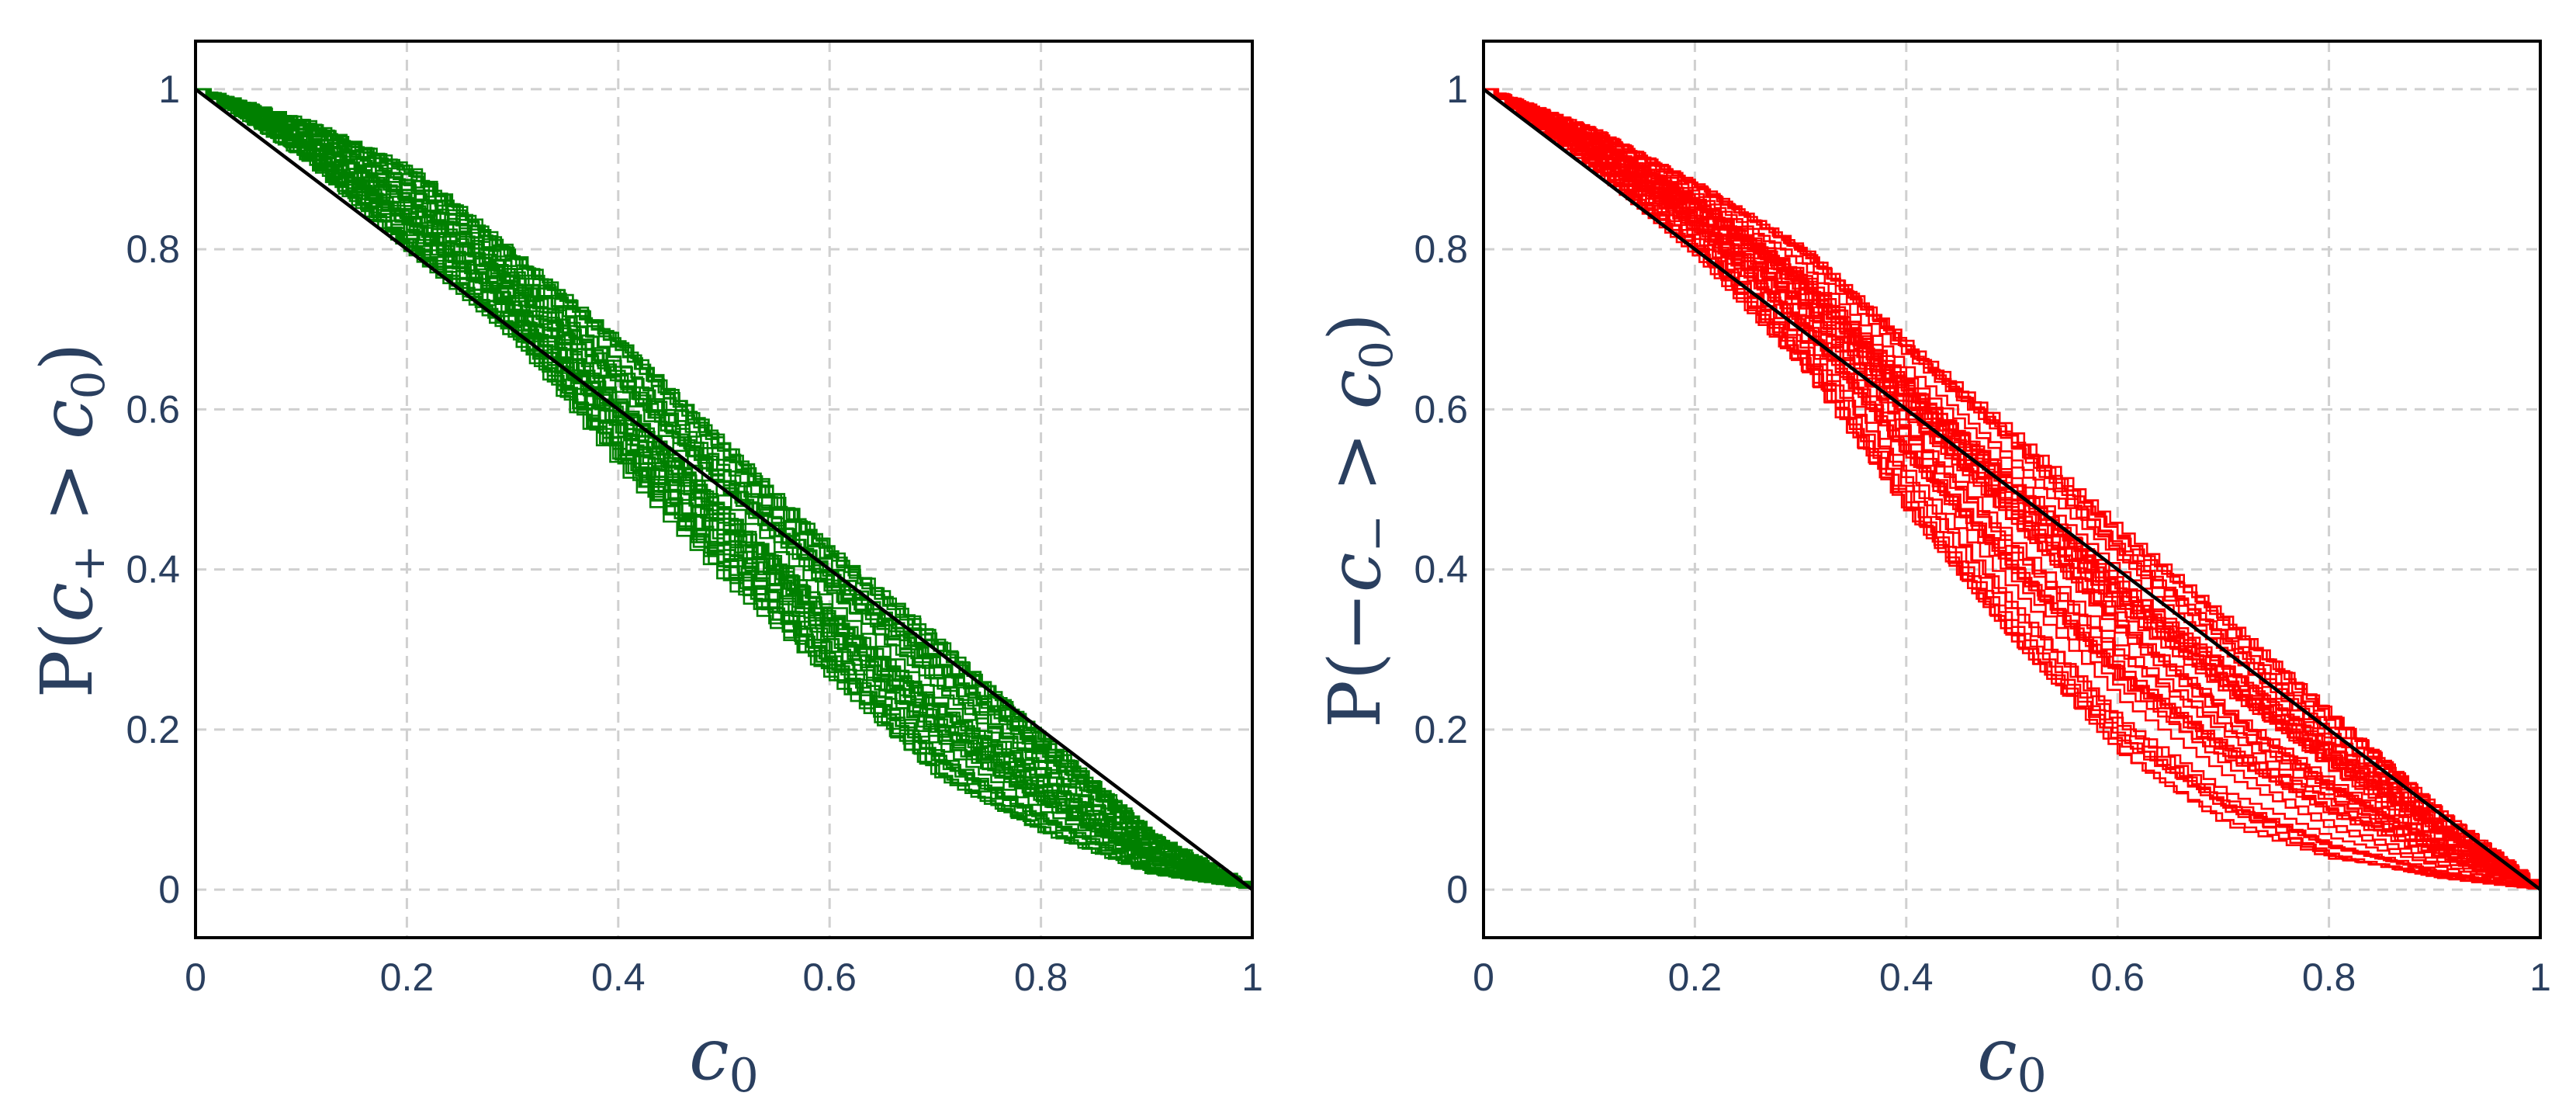 The image size is (2576, 1110). Describe the element at coordinates (1358, 520) in the screenshot. I see `y-axis-title: P(−c− > c0)` at that location.